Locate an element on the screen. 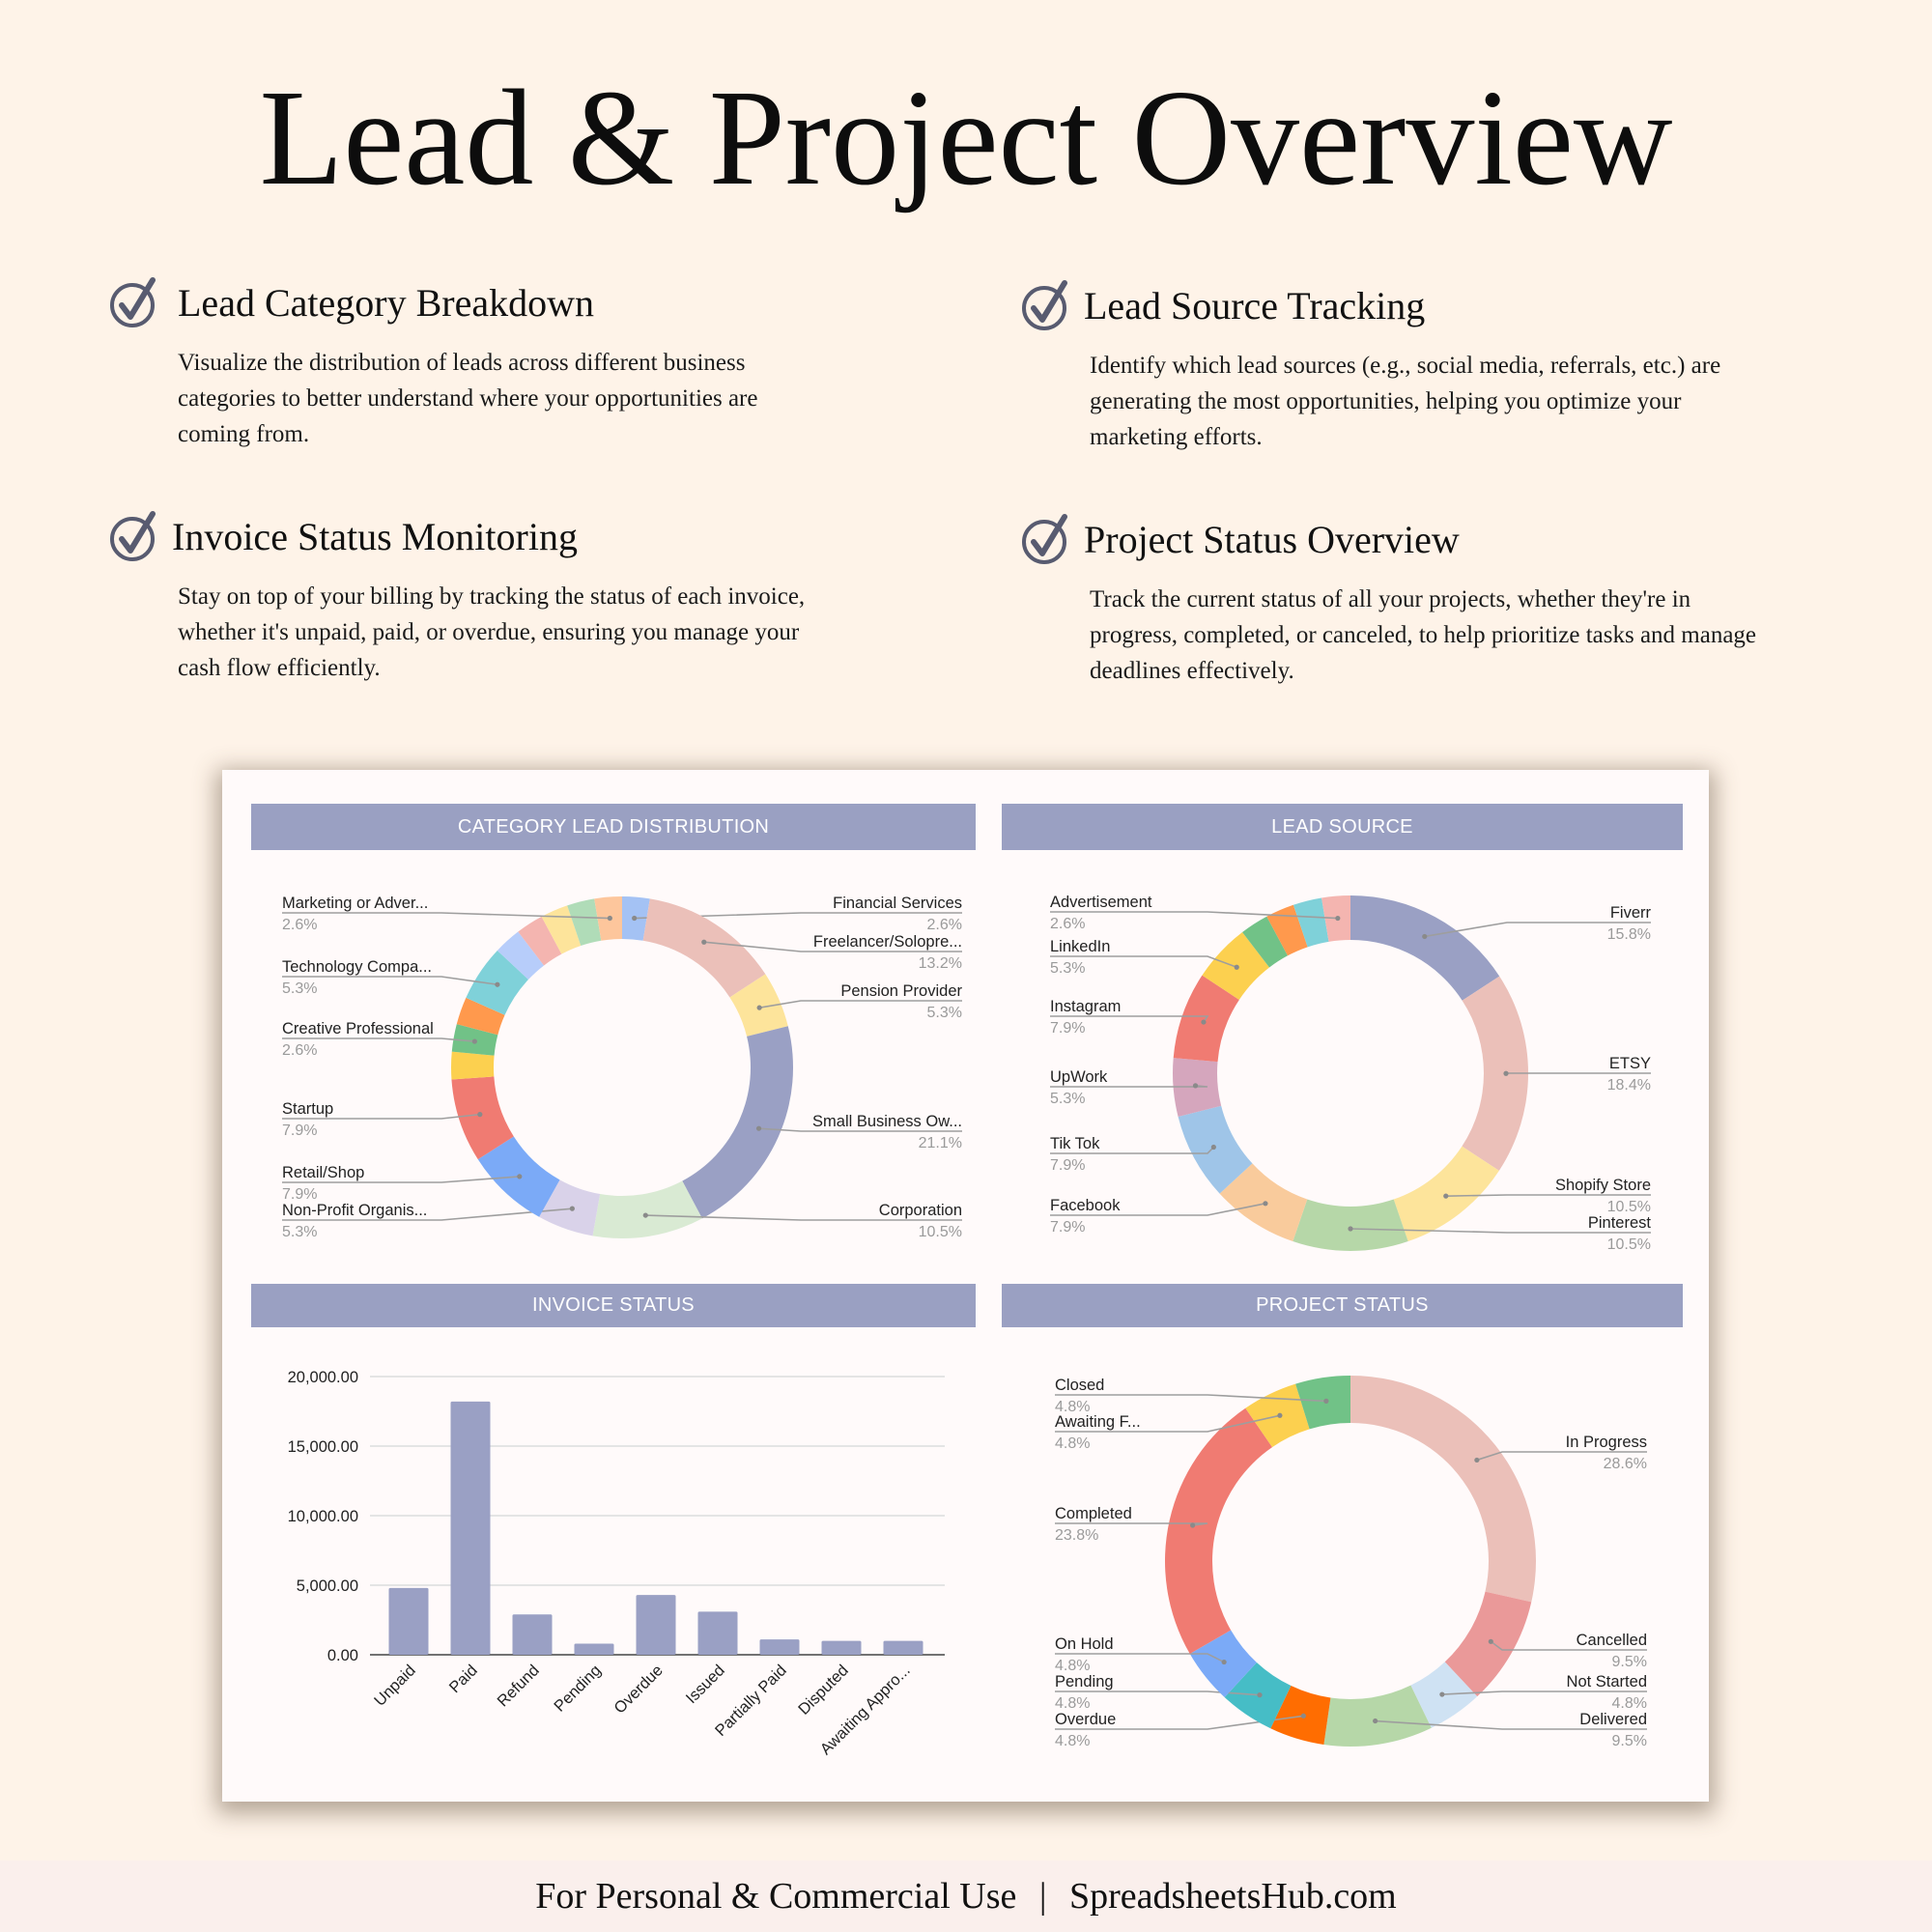  slice-label: Facebook is located at coordinates (1085, 1205).